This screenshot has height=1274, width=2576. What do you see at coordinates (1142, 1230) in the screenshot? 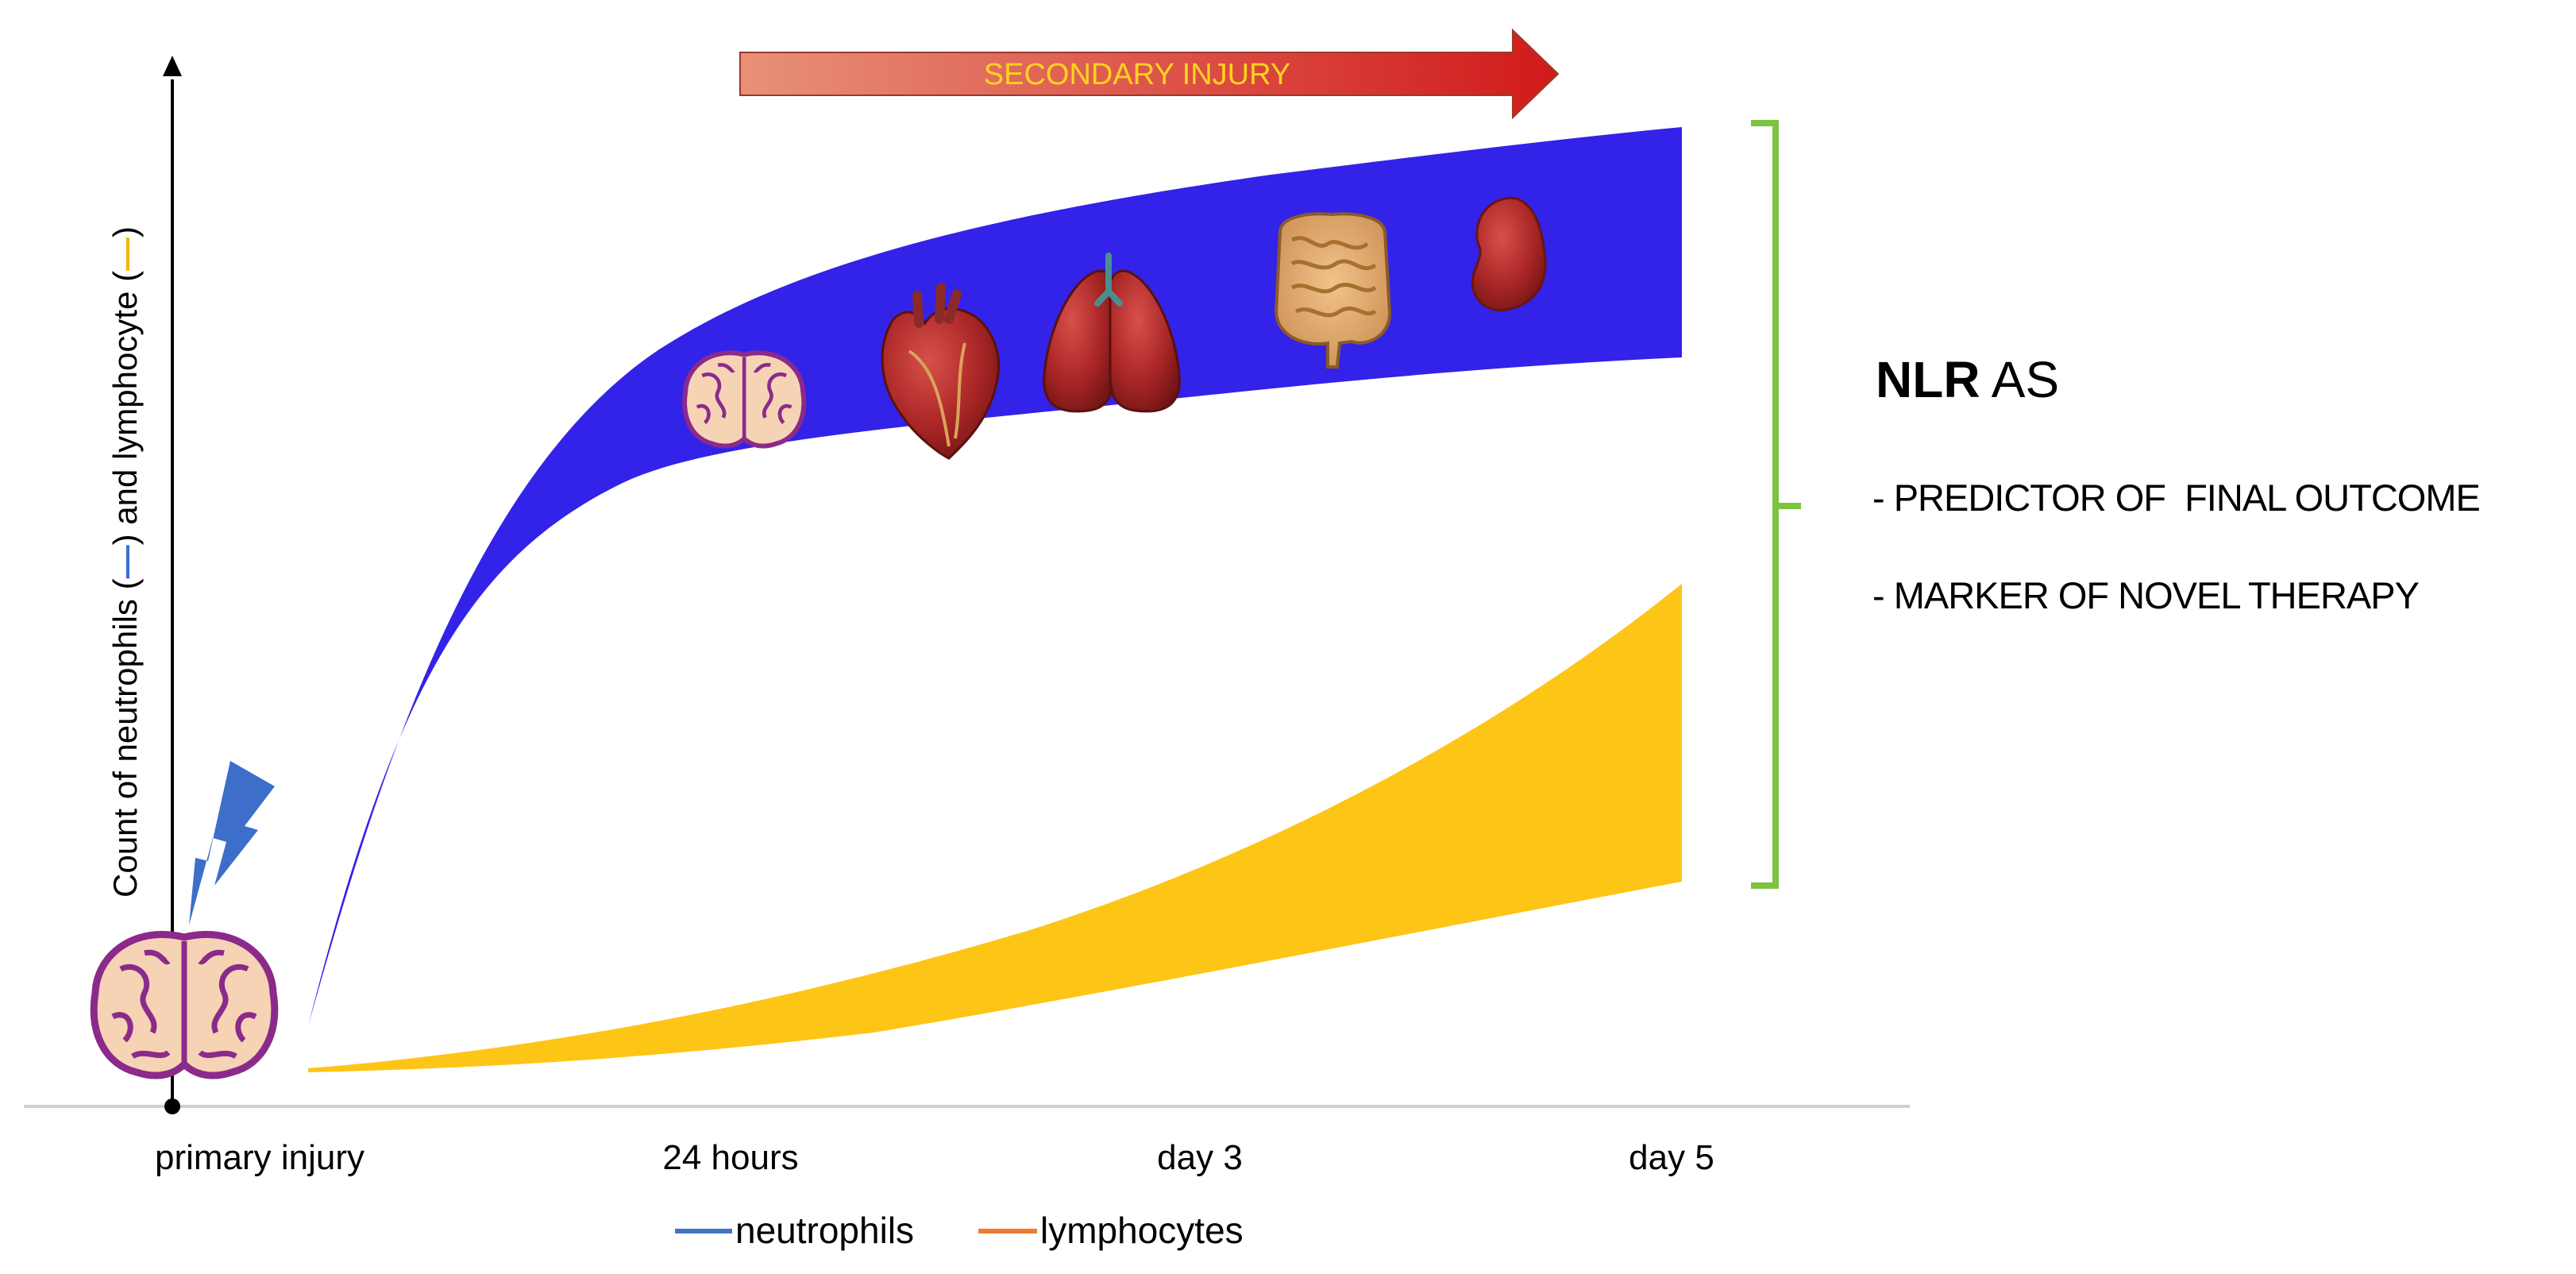
I see `legend-lymphocytes-label: lymphocytes` at bounding box center [1142, 1230].